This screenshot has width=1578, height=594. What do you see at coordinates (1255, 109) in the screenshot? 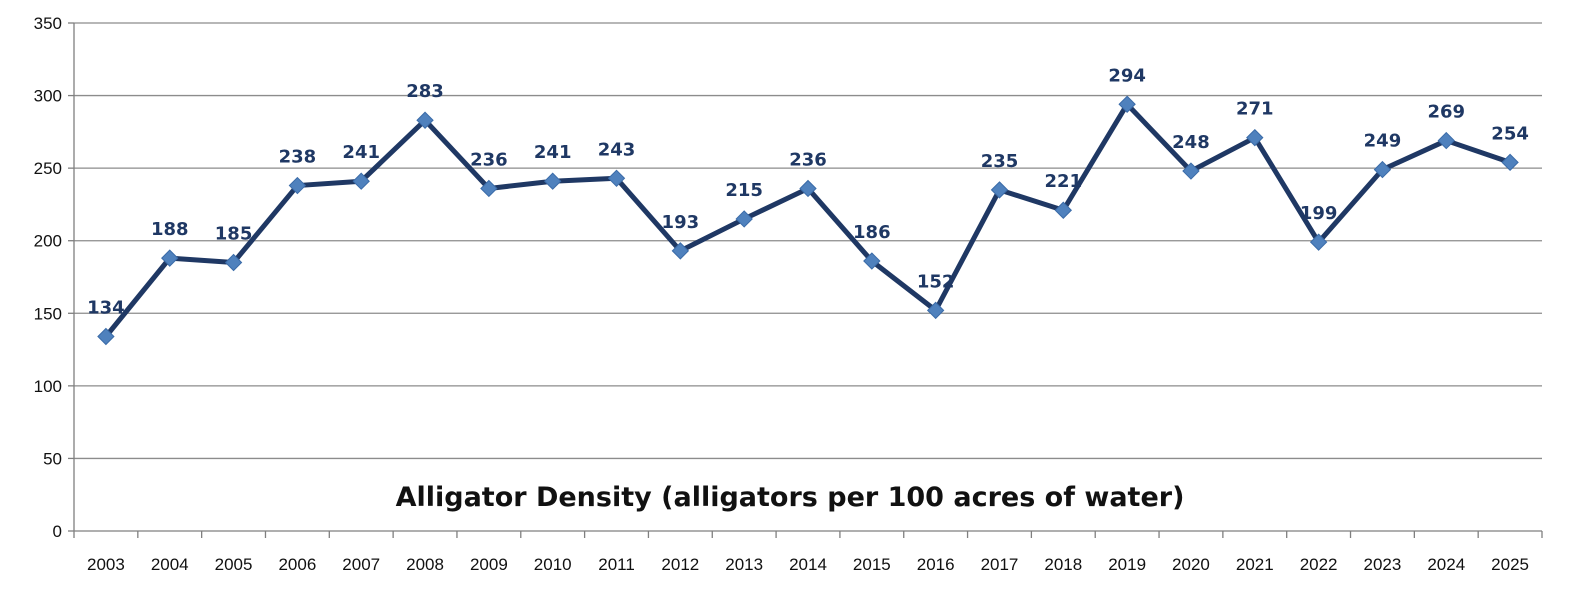
I see `data-label: 271` at bounding box center [1255, 109].